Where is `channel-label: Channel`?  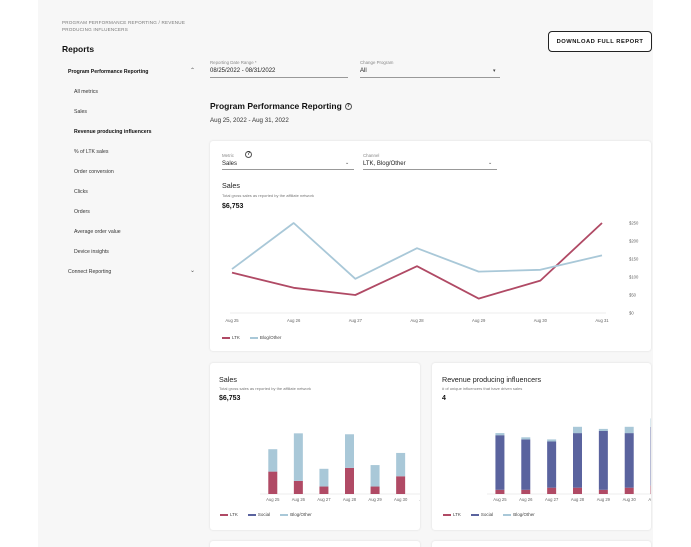 channel-label: Channel is located at coordinates (371, 155).